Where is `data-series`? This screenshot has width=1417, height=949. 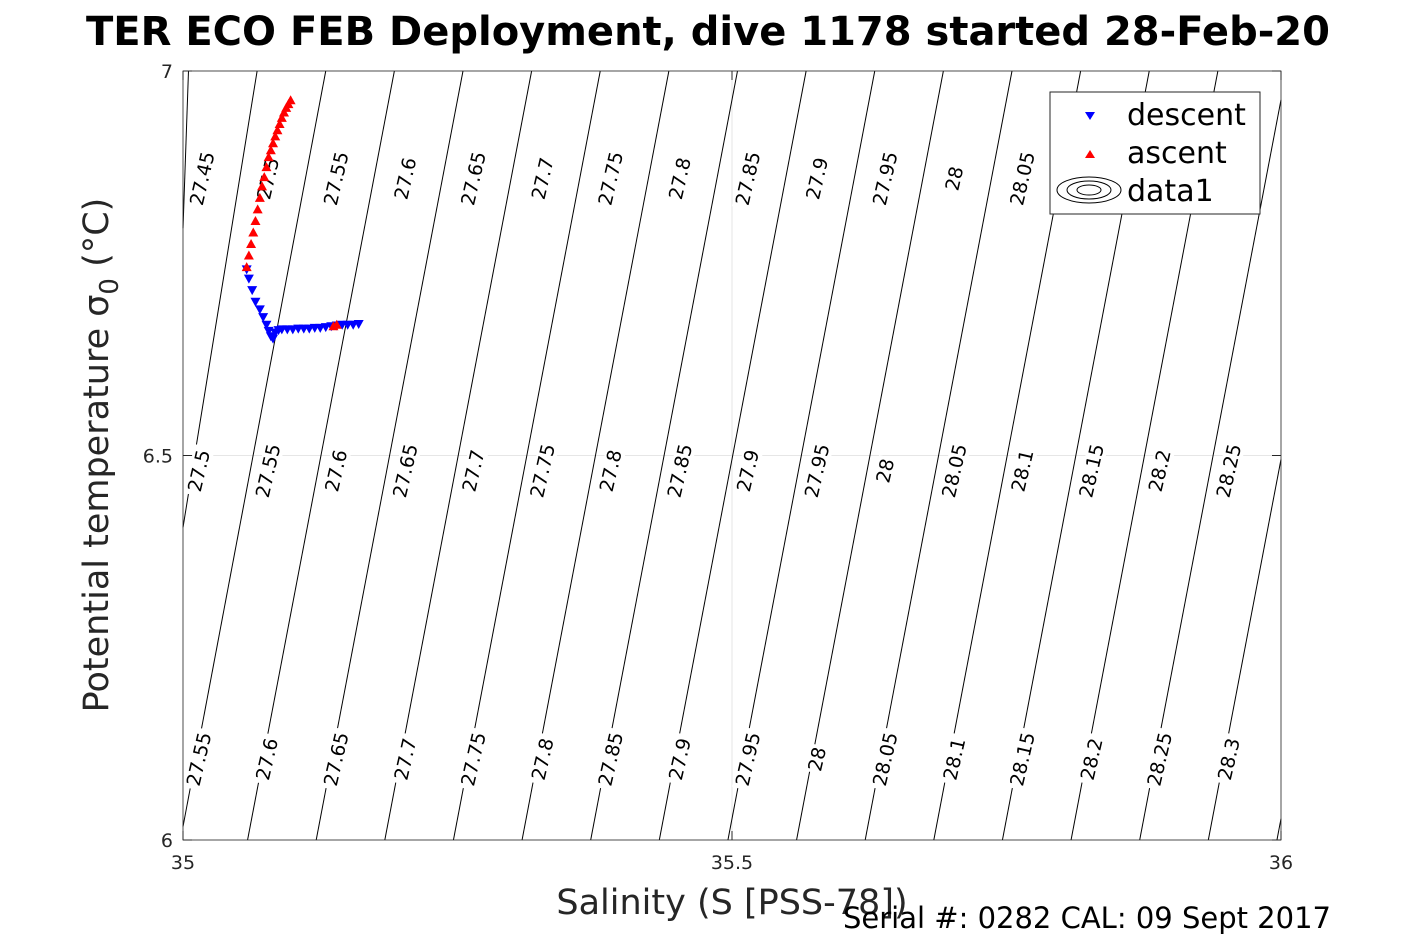
data-series is located at coordinates (302, 219).